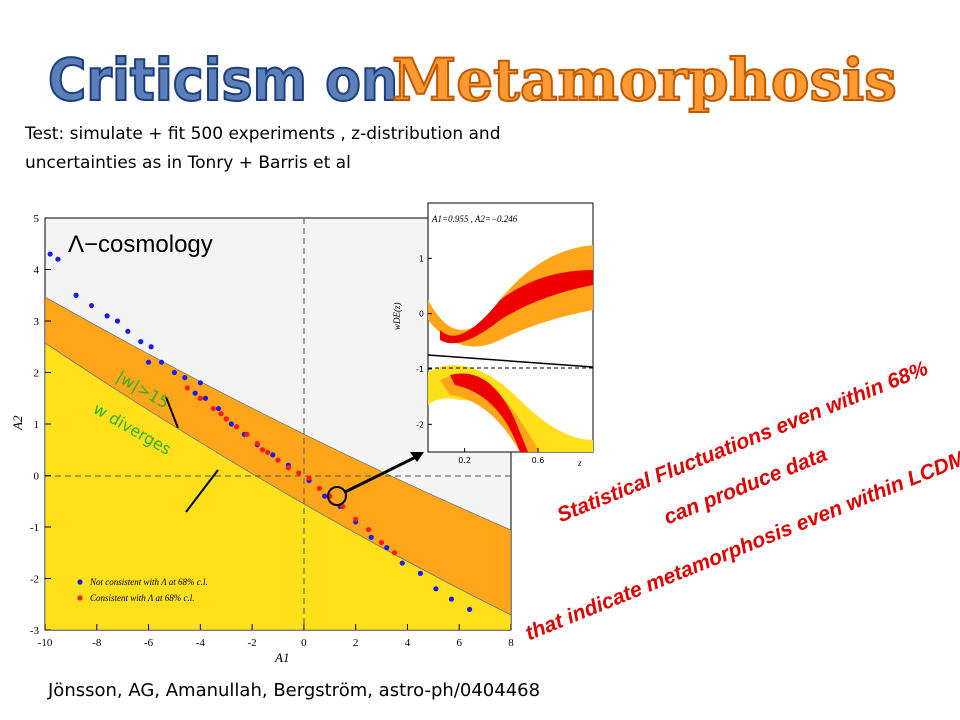  What do you see at coordinates (337, 496) in the screenshot?
I see `highlight-circle` at bounding box center [337, 496].